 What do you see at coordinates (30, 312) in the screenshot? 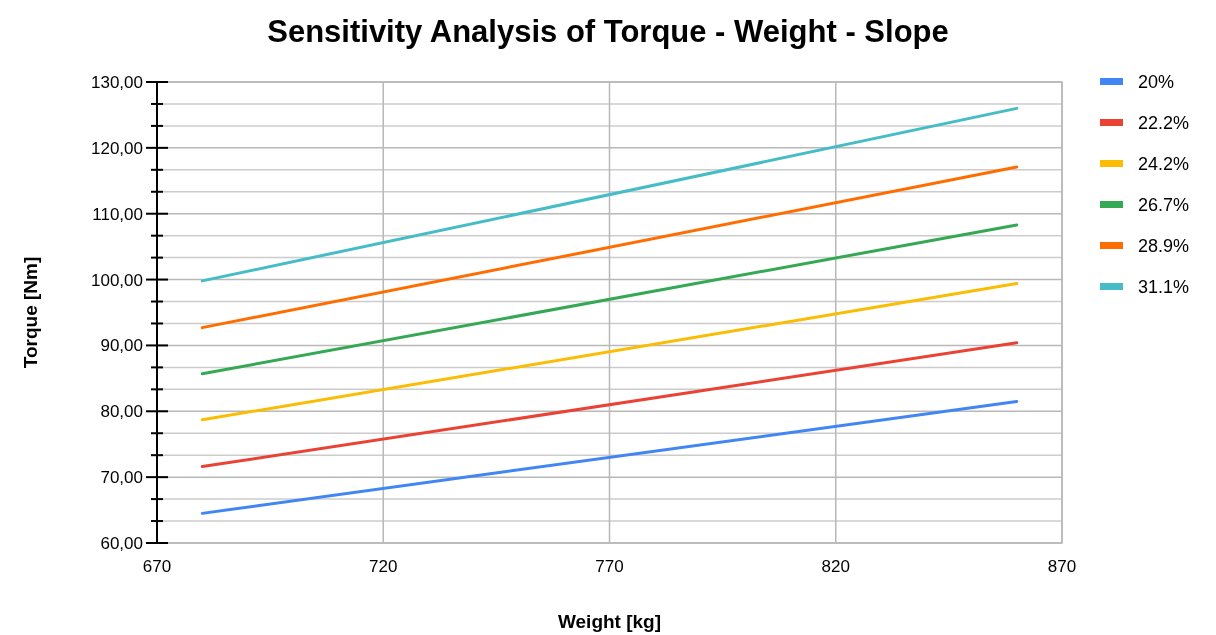
I see `y-axis-title: Torque [Nm]` at bounding box center [30, 312].